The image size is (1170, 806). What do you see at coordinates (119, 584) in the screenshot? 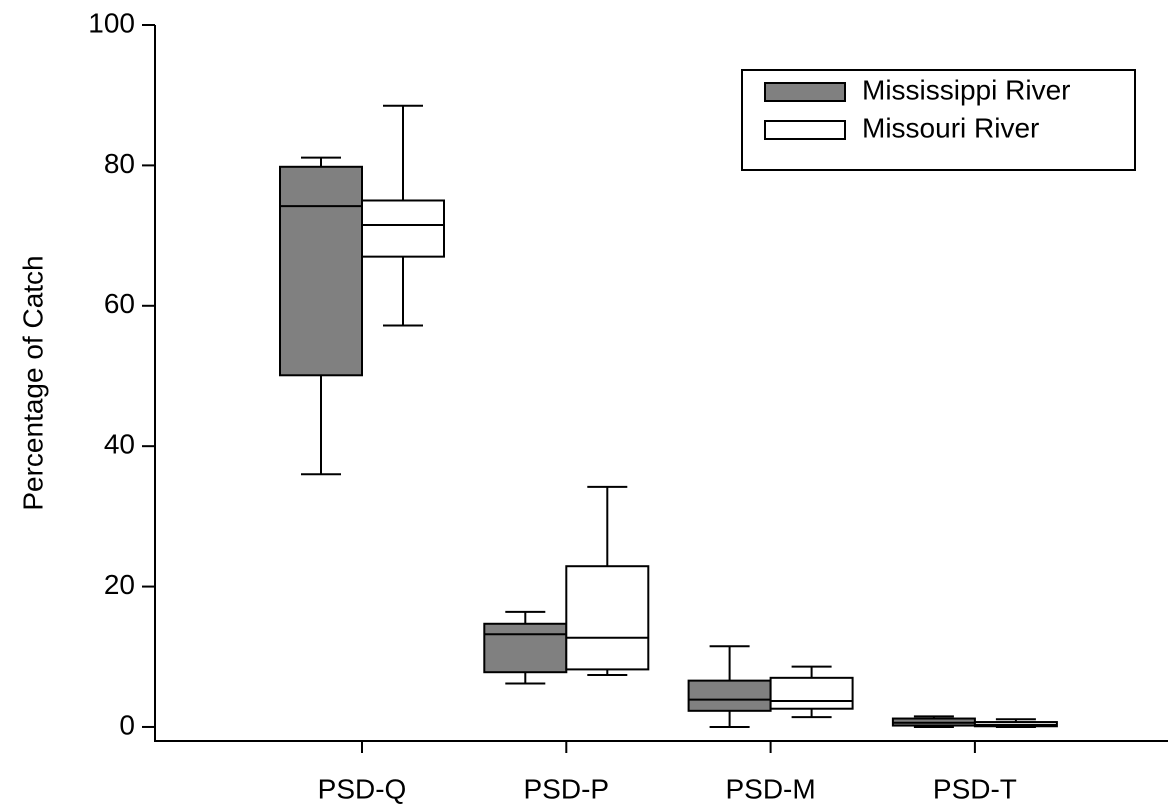
I see `y-tick-label: 20` at bounding box center [119, 584].